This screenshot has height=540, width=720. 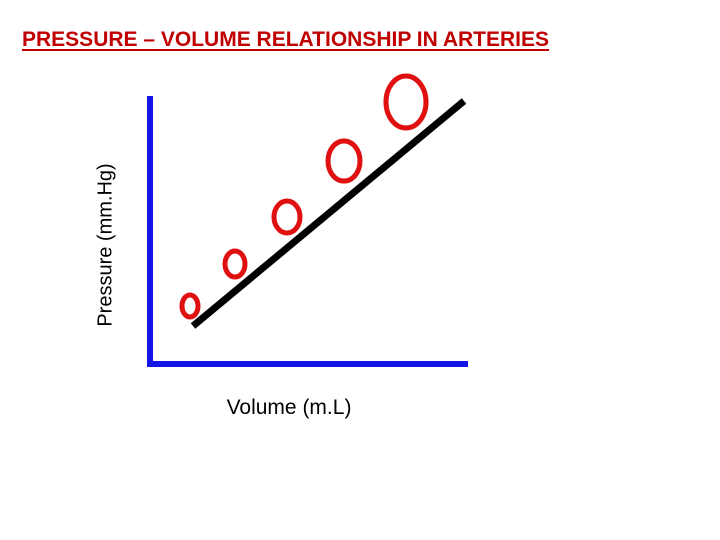 I want to click on x-axis-label: Volume (m.L), so click(x=289, y=407).